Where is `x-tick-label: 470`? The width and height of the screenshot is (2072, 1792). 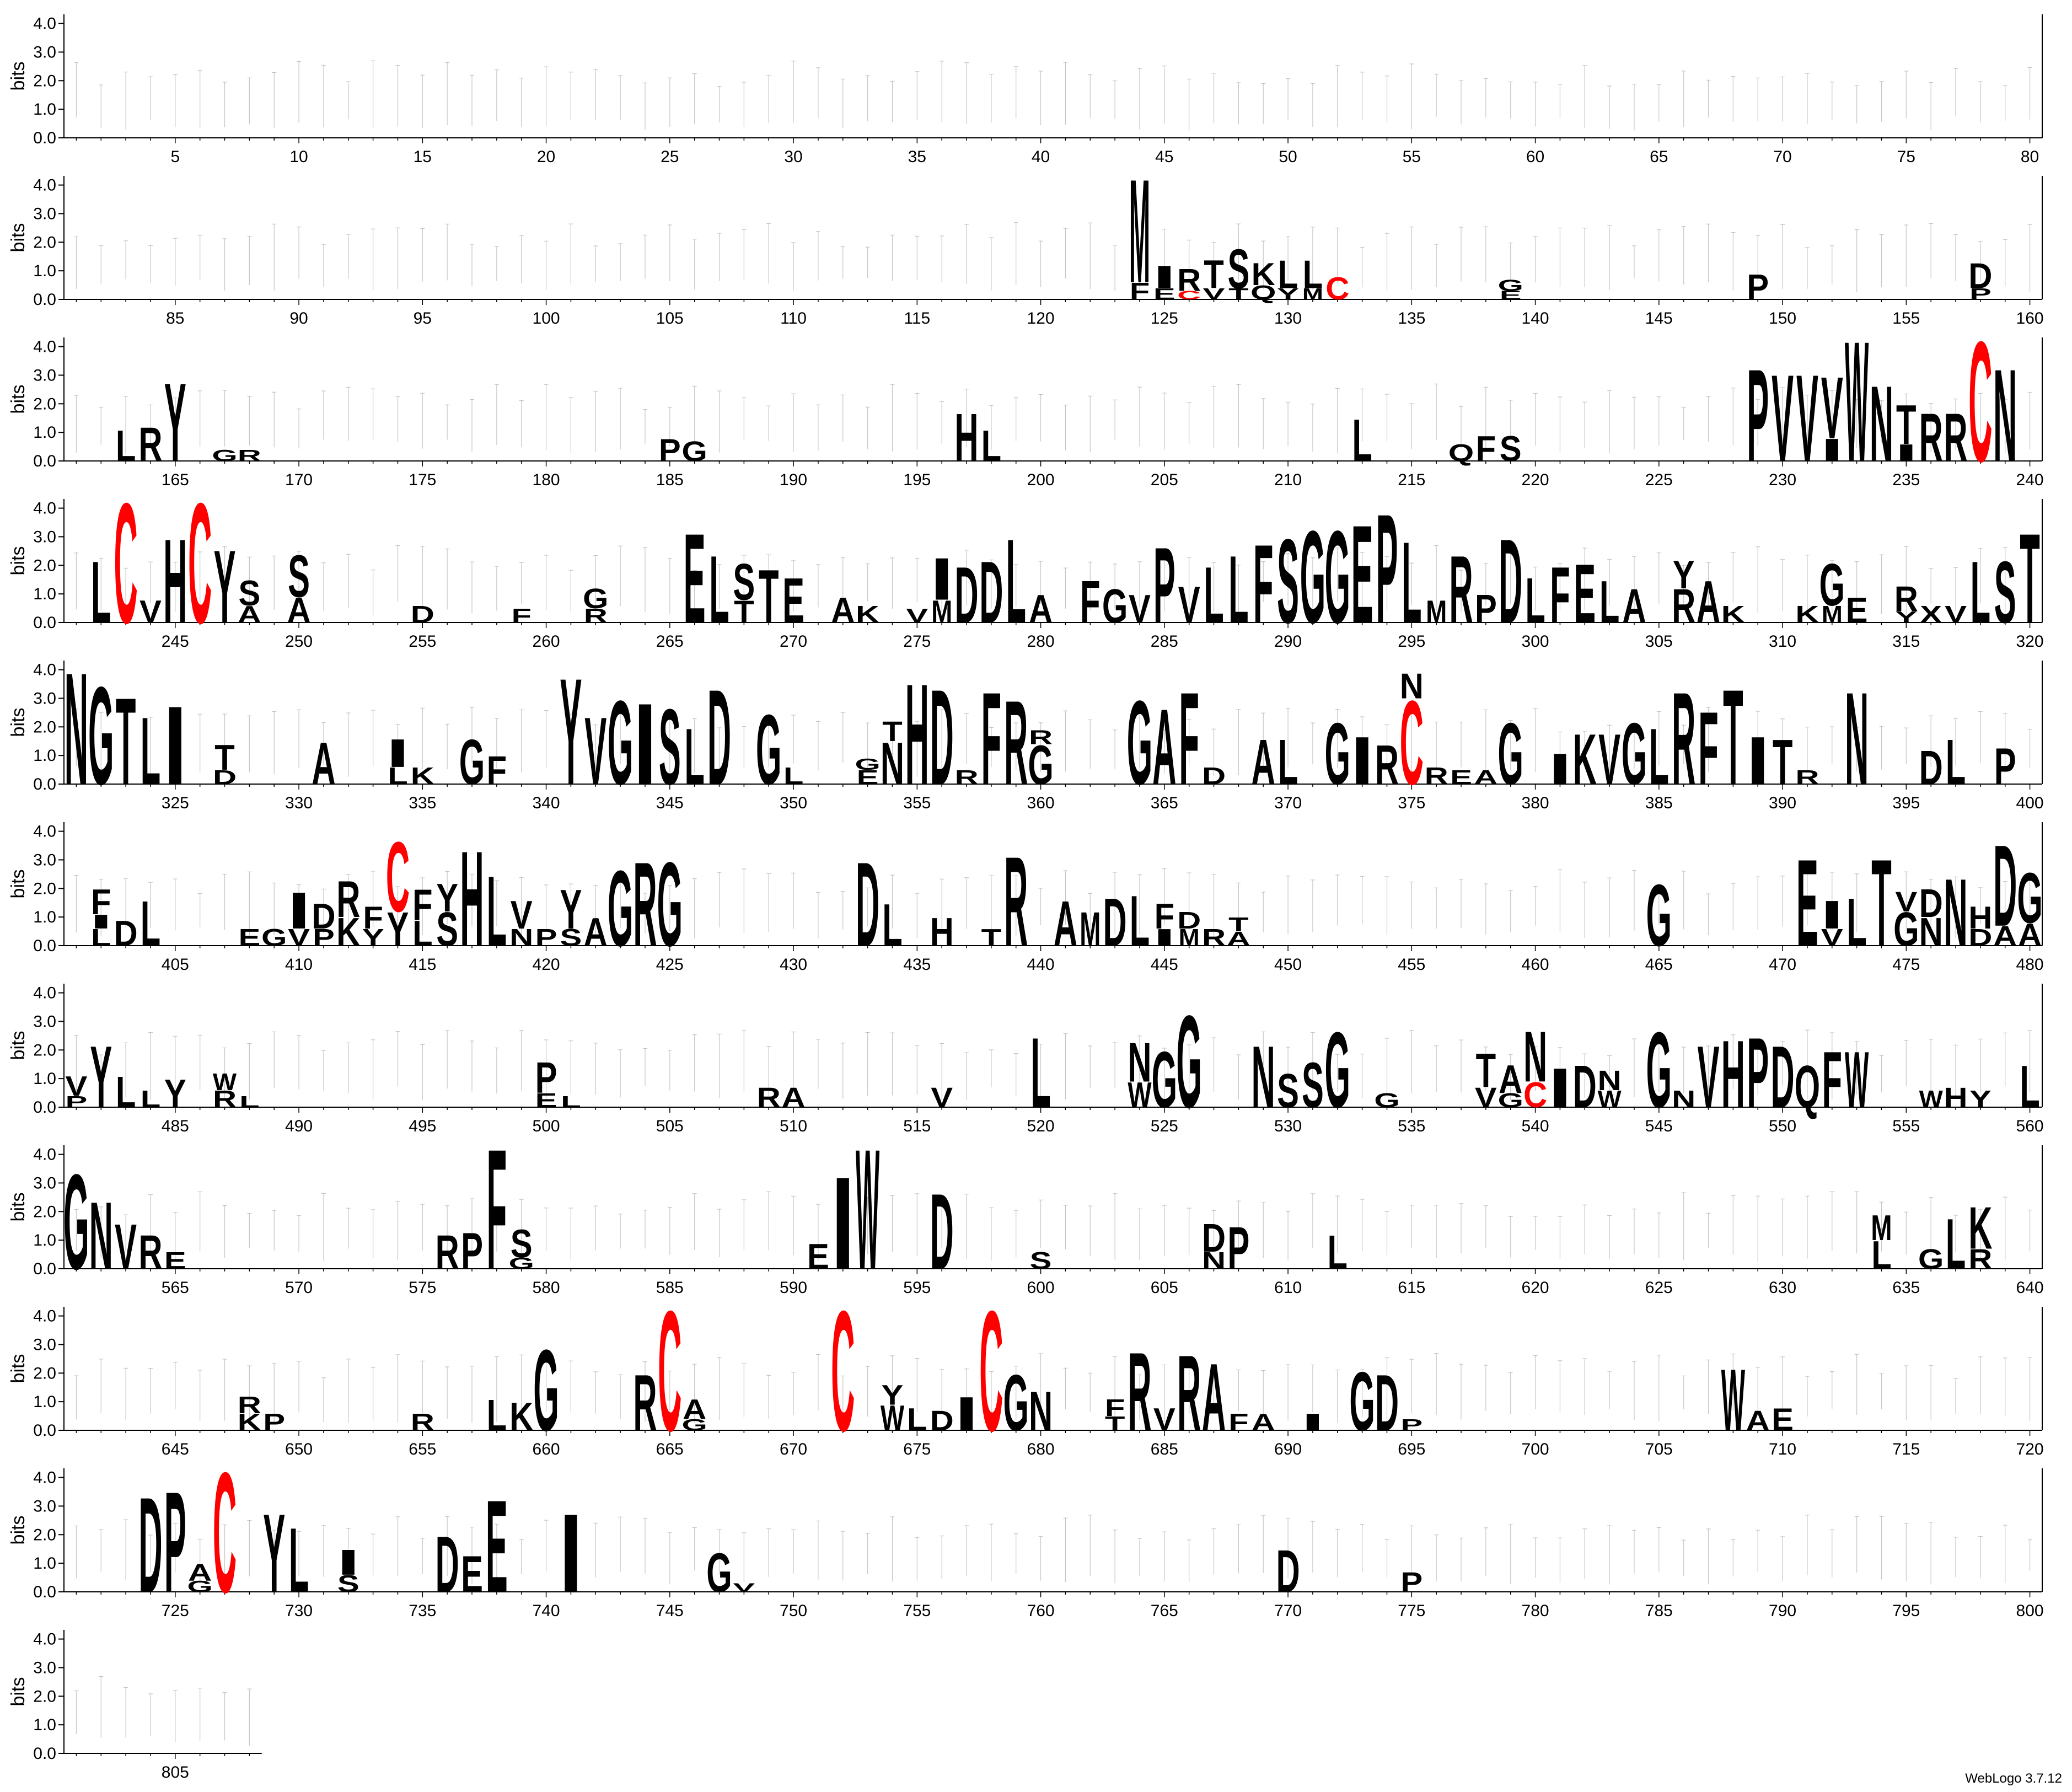 x-tick-label: 470 is located at coordinates (1782, 965).